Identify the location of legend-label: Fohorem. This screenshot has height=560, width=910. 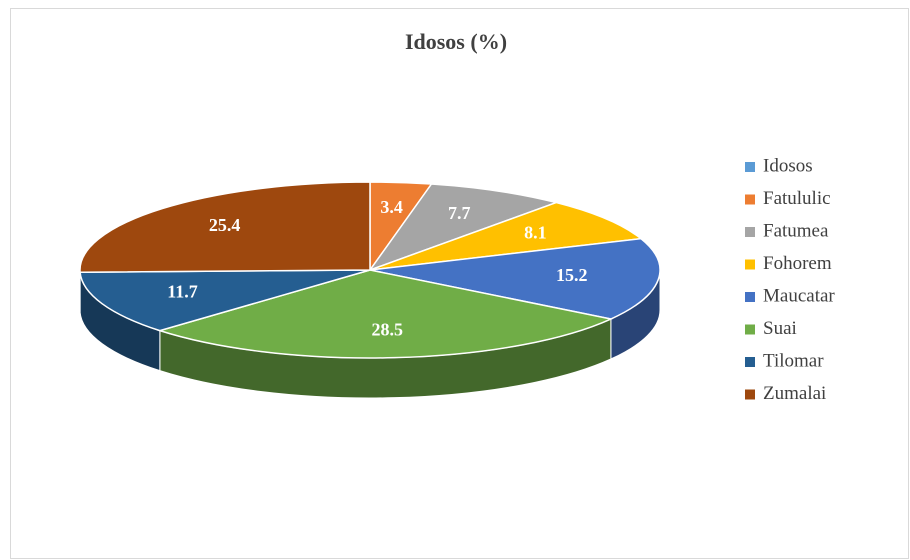
(797, 263).